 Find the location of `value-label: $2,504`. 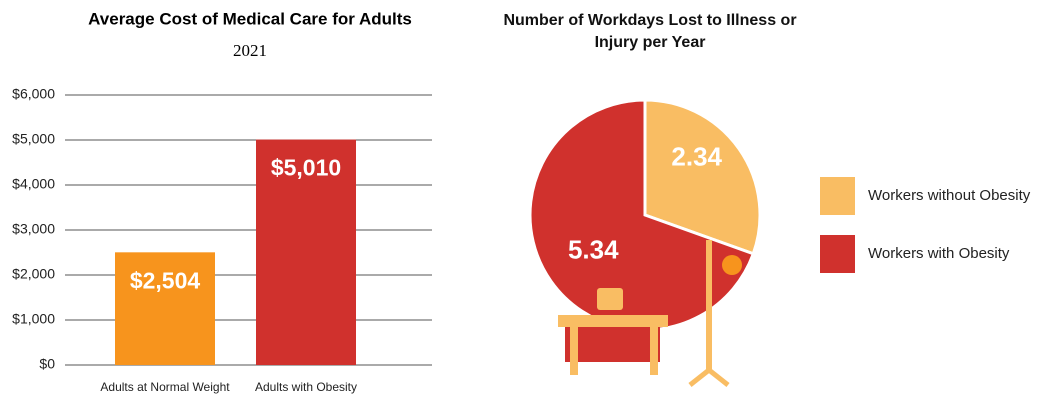

value-label: $2,504 is located at coordinates (165, 280).